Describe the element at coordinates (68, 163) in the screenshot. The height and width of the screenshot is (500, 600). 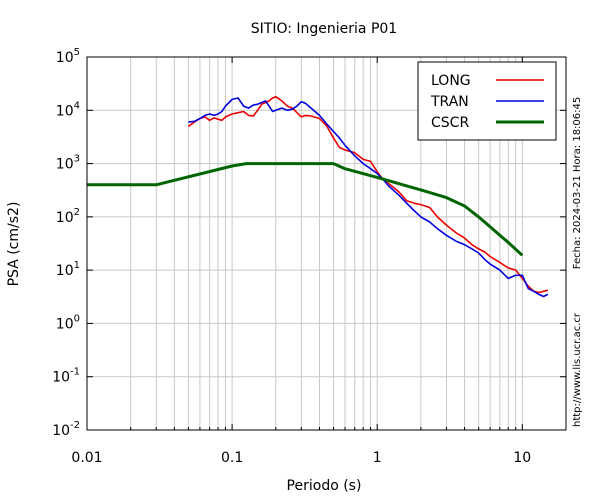
I see `y-tick-label: 10³` at that location.